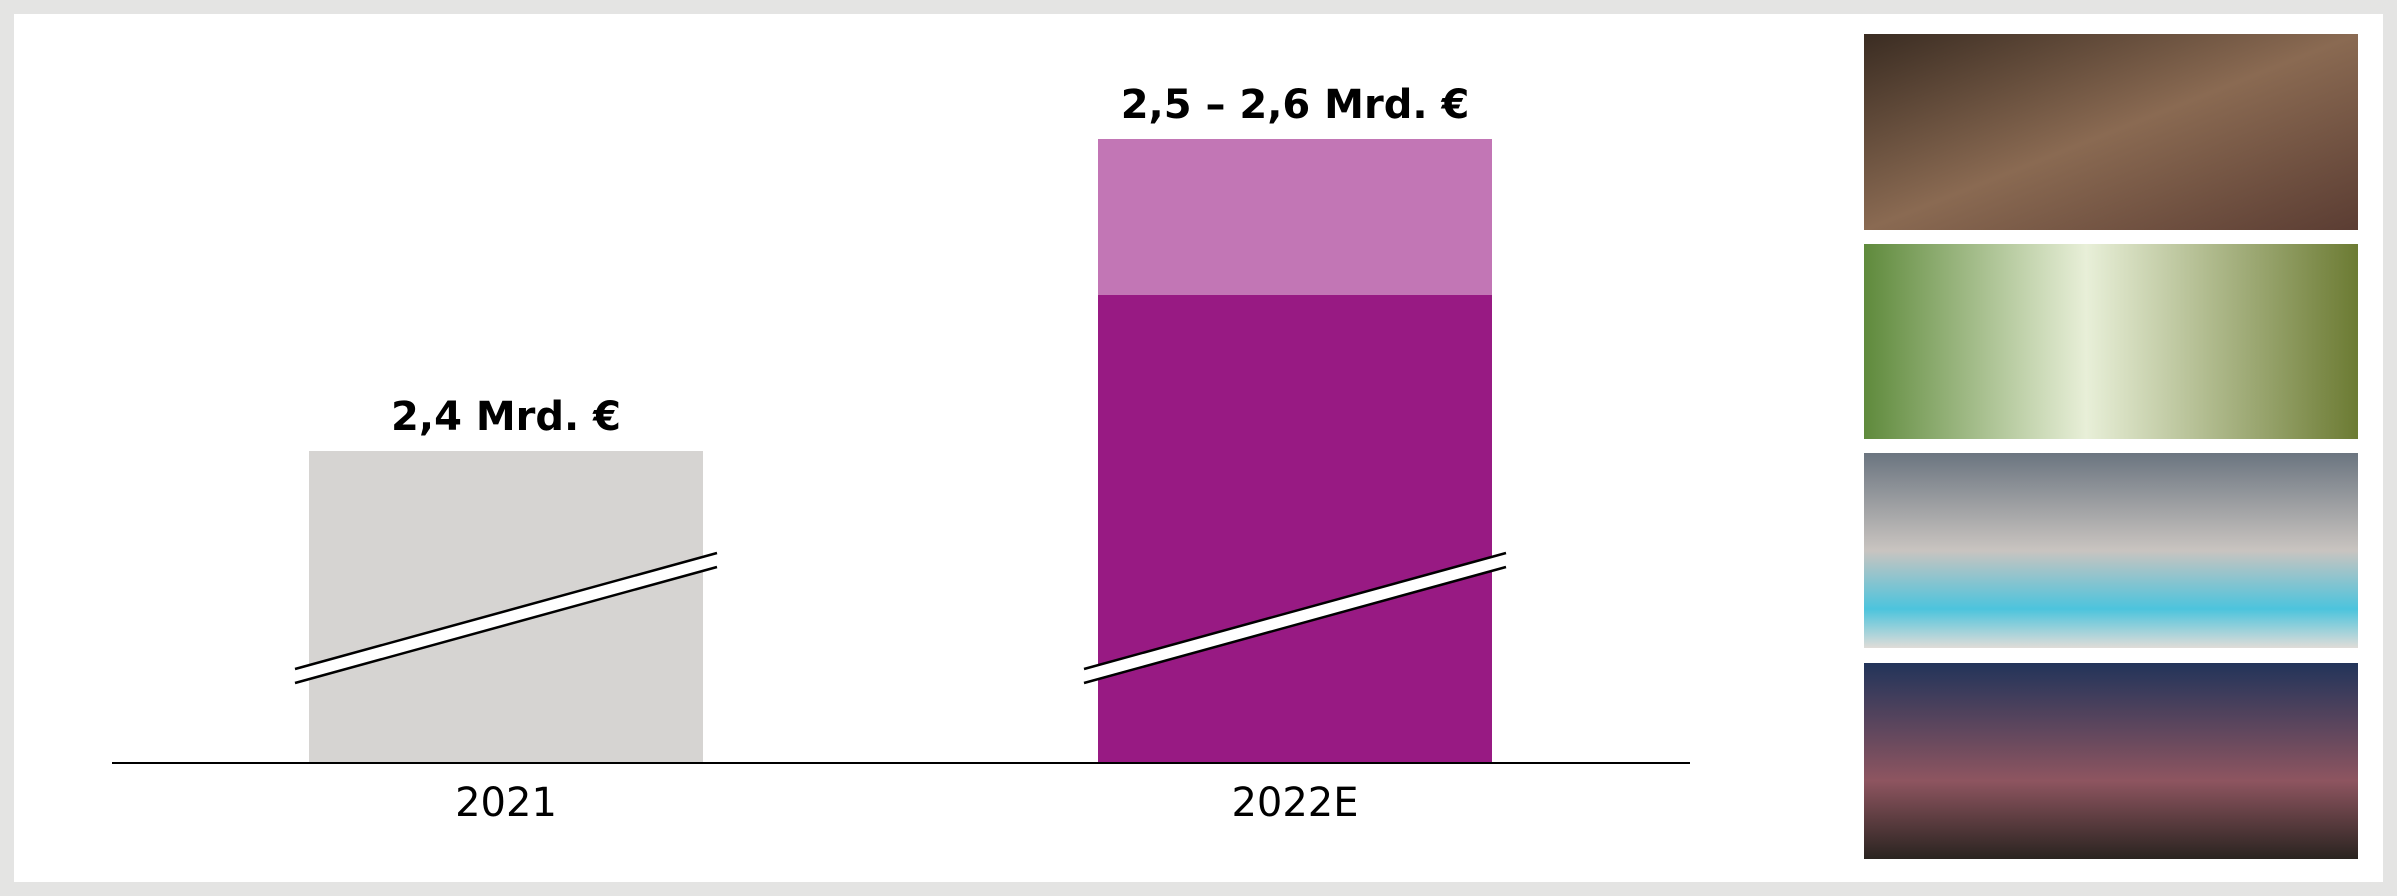 The width and height of the screenshot is (2397, 896). I want to click on x-tick-label: 2022E, so click(1294, 803).